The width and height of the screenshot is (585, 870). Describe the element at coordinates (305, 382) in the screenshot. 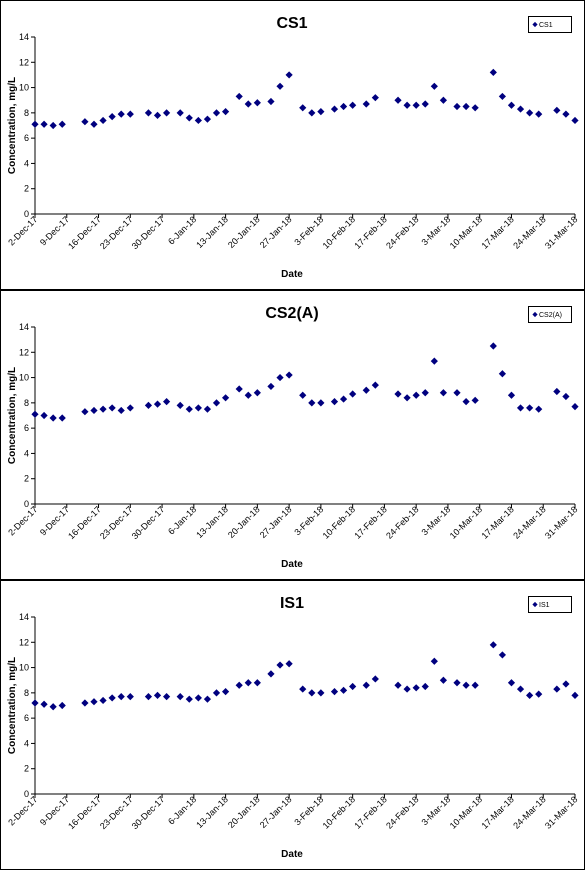

I see `series-CS2(A)` at that location.